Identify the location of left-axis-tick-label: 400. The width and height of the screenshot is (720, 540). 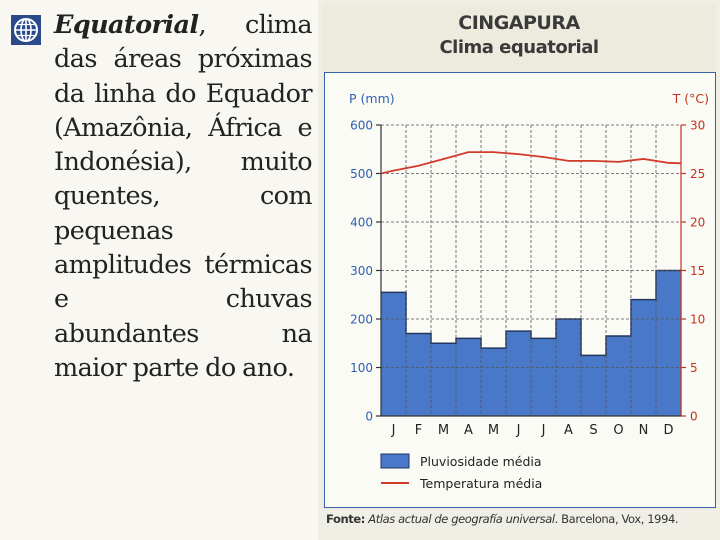
(361, 223).